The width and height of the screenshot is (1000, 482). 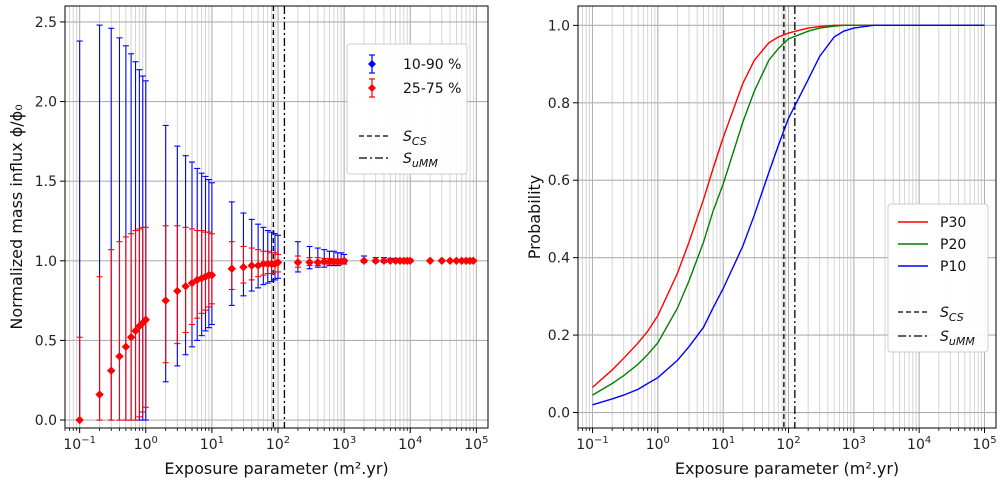 I want to click on y-axis: 0.0 0.5 1.0 1.5 2.0 2.5, so click(x=50, y=222).